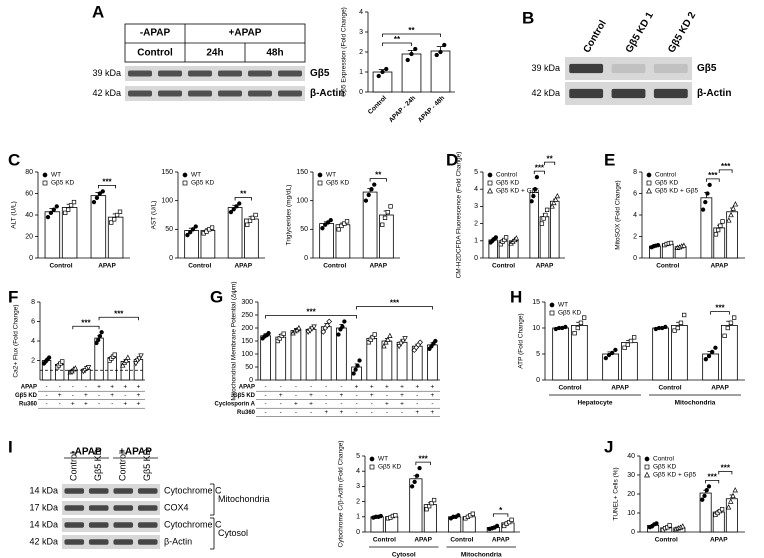 This screenshot has height=558, width=764. Describe the element at coordinates (14, 159) in the screenshot. I see `panel-label: C` at that location.